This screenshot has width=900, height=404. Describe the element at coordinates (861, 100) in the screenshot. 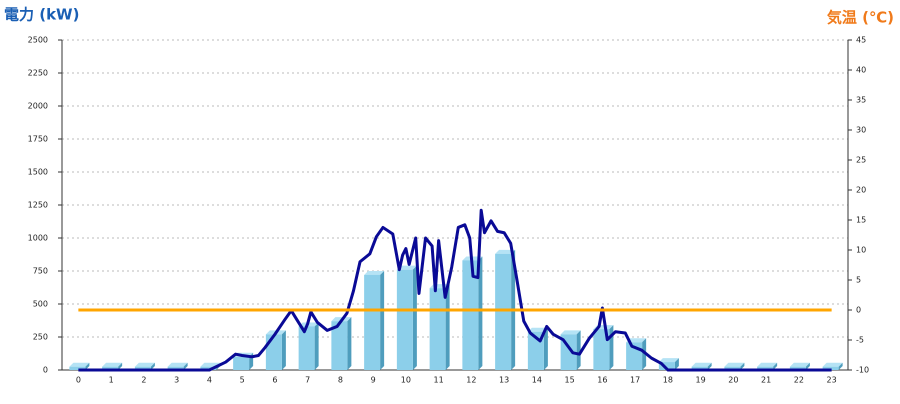

I see `y2-tick-label: 35` at that location.